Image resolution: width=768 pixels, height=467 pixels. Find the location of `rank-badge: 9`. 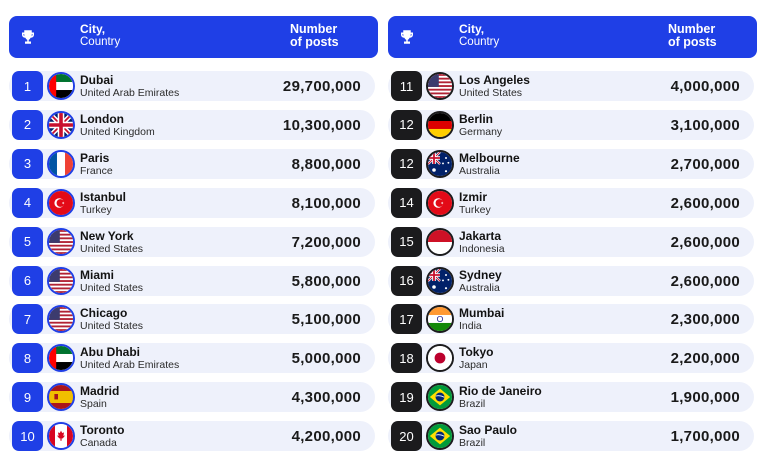

rank-badge: 9 is located at coordinates (27, 397).